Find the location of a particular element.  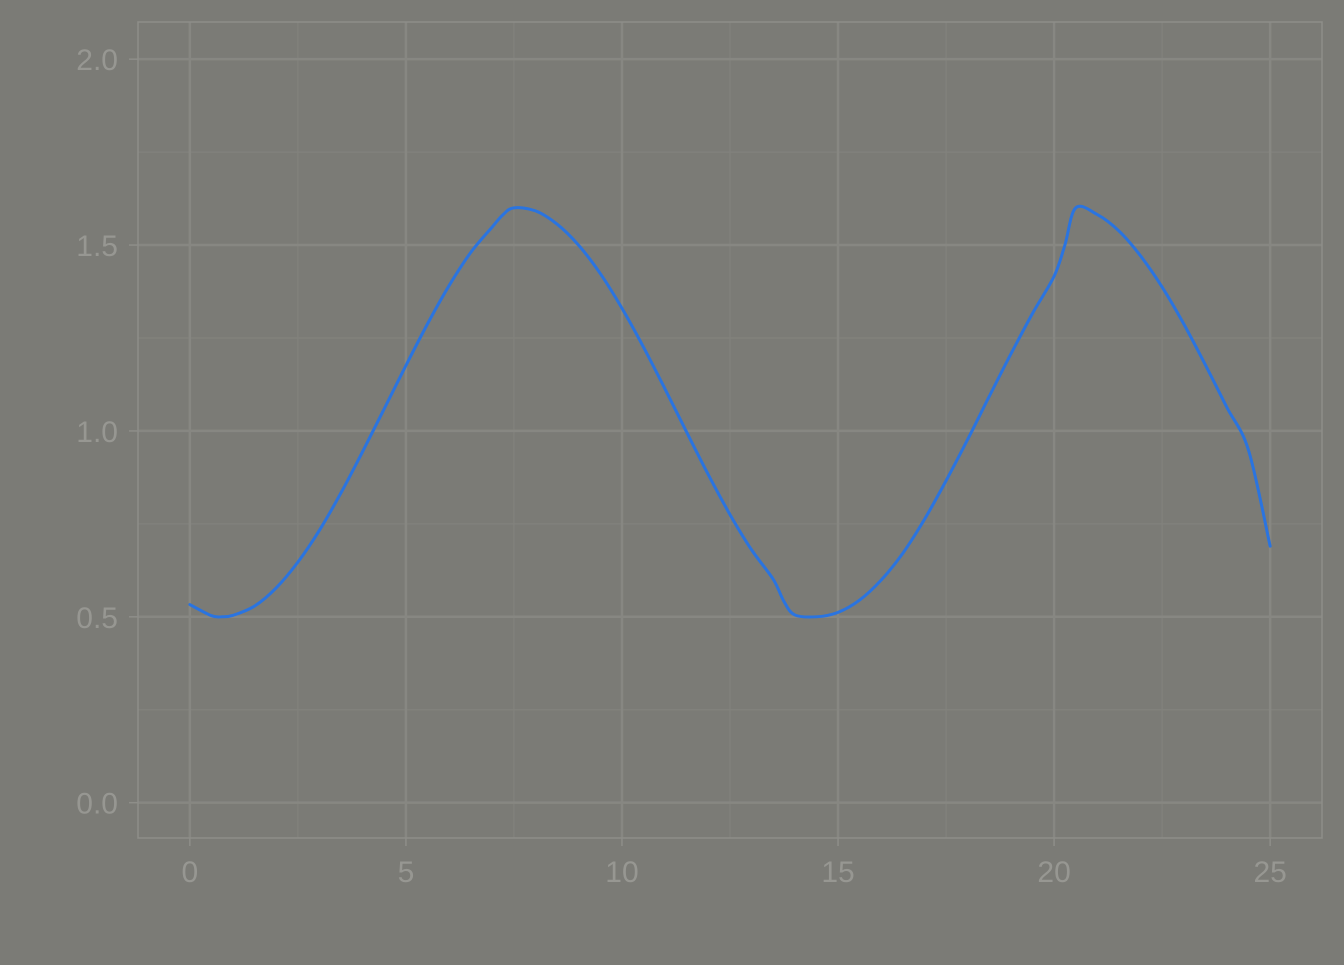

x-tick-label: 5 is located at coordinates (406, 872).